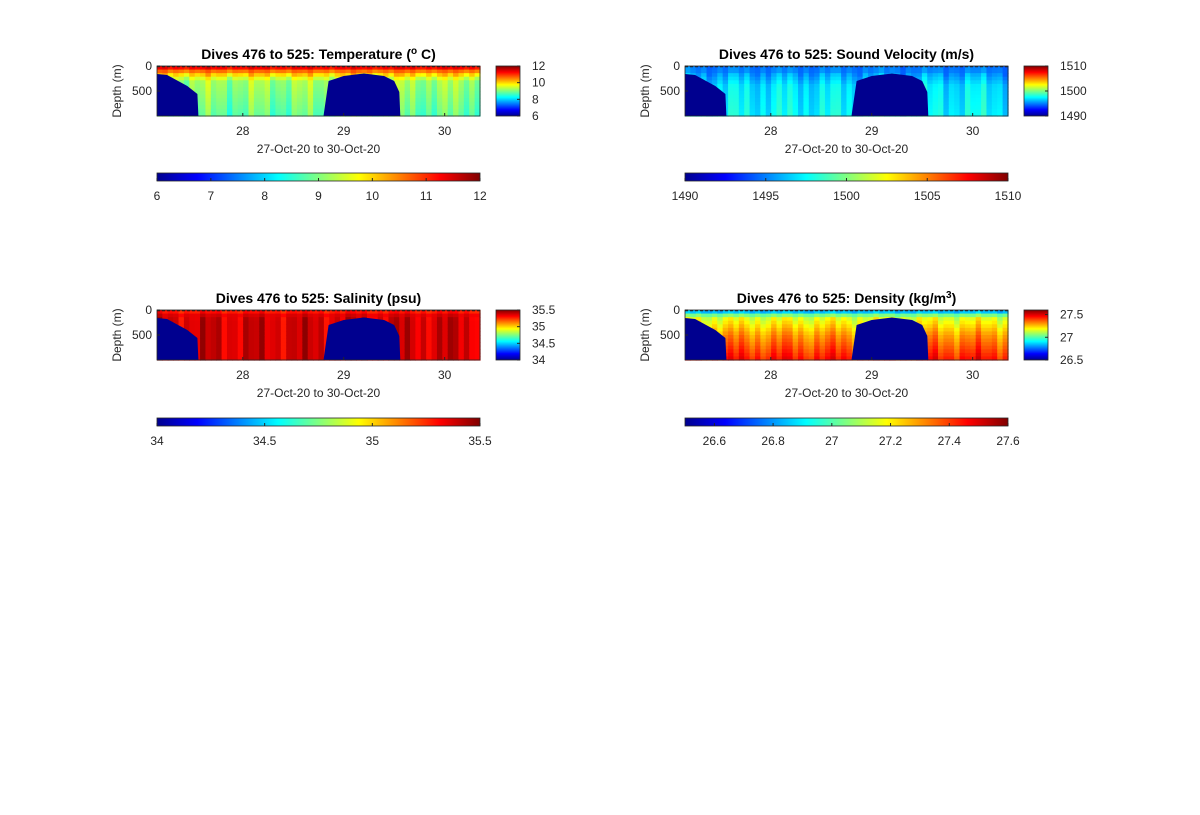 Image resolution: width=1200 pixels, height=815 pixels. What do you see at coordinates (973, 375) in the screenshot?
I see `x-tick-label: 30` at bounding box center [973, 375].